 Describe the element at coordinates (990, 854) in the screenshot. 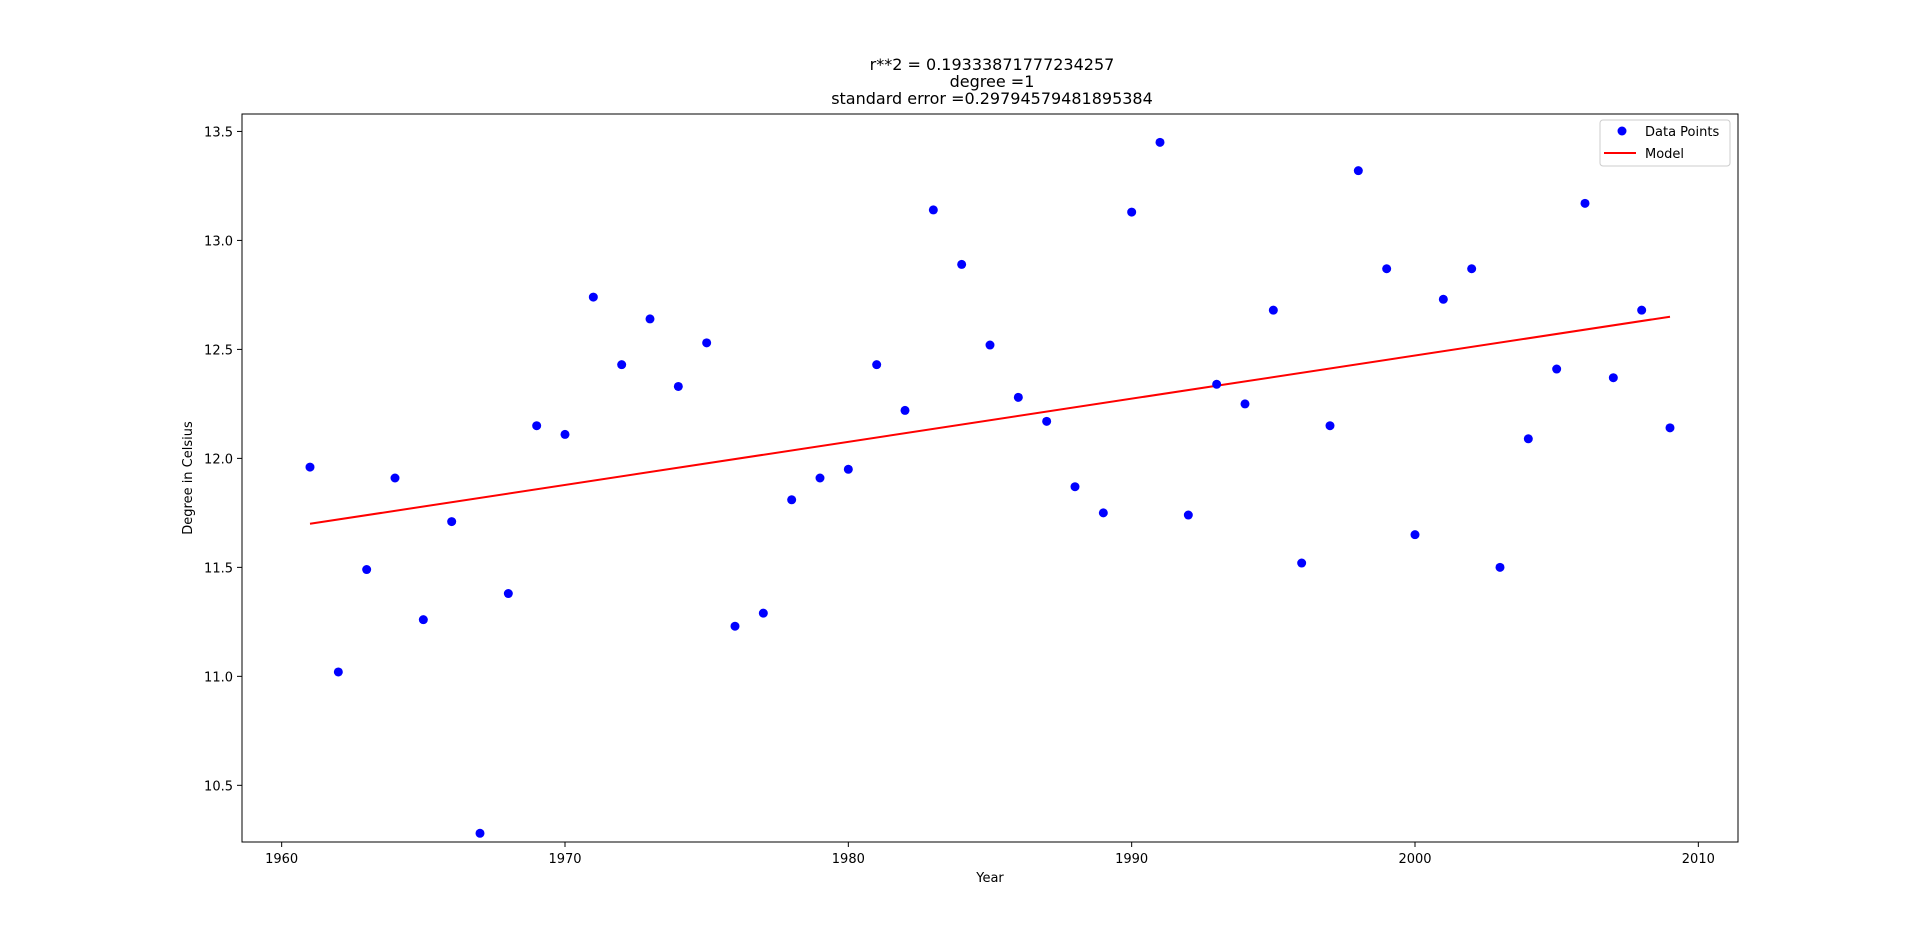

I see `x-axis: 1960 1970 1980 1990 2000 2010` at that location.